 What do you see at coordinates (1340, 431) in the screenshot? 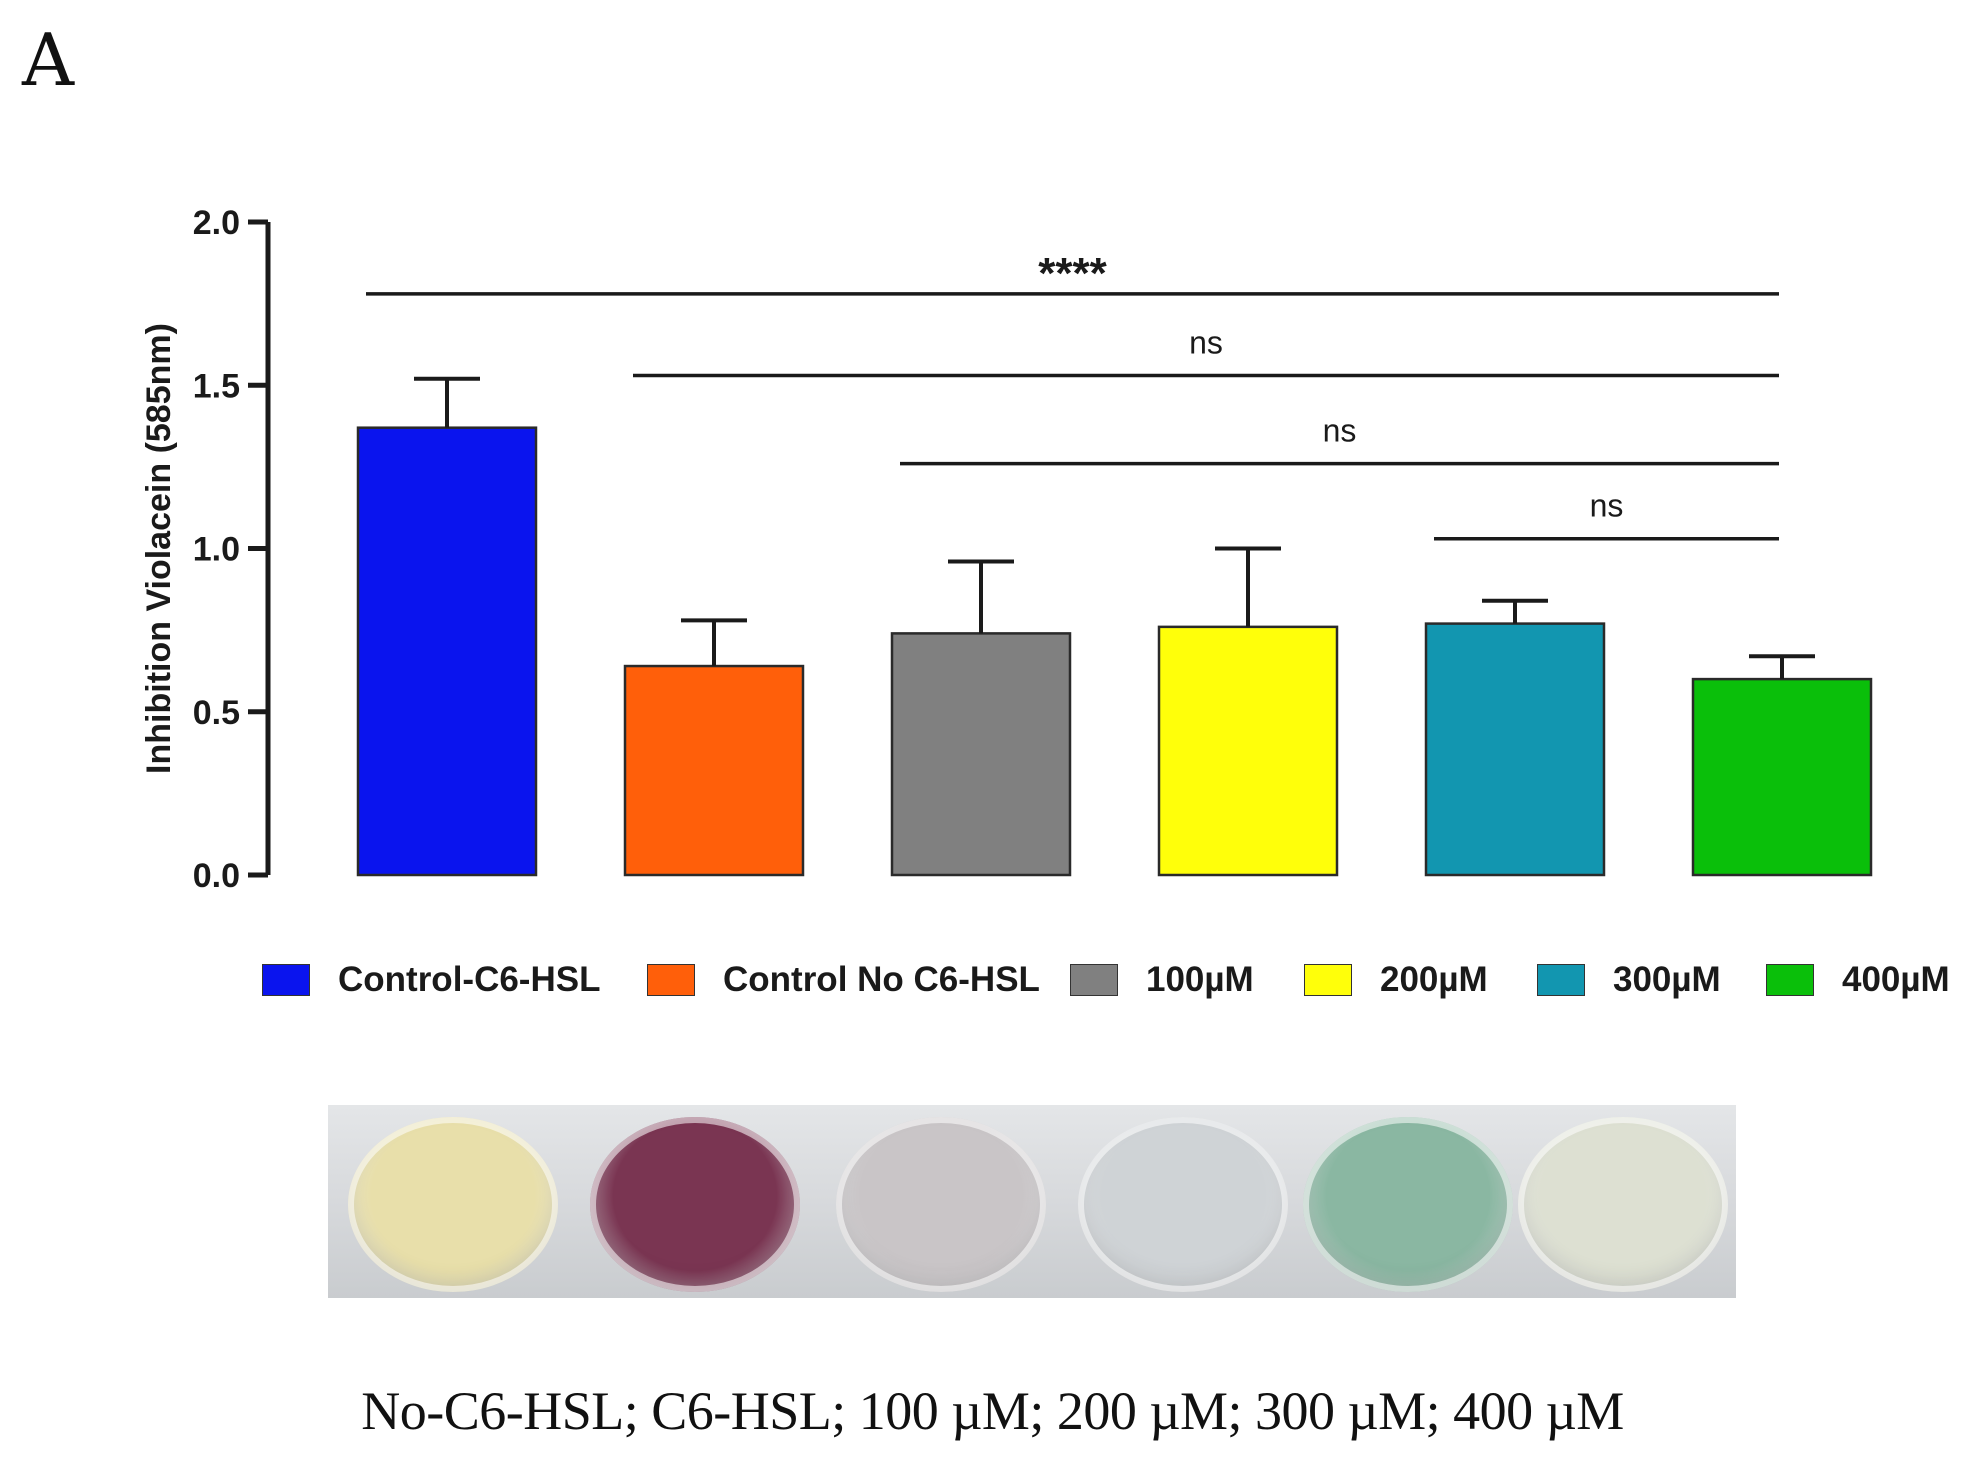
I see `significance-label-3: ns` at bounding box center [1340, 431].